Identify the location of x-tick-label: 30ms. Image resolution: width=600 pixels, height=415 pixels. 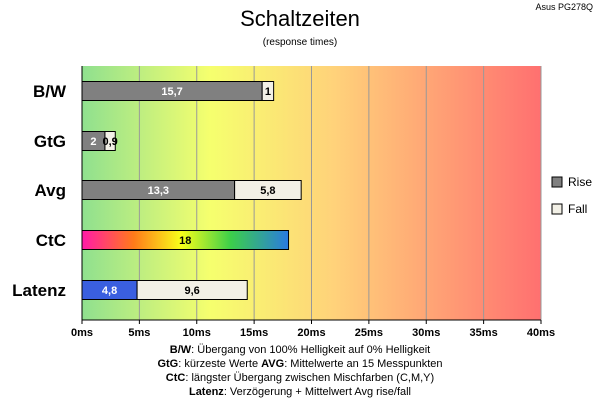
(426, 333).